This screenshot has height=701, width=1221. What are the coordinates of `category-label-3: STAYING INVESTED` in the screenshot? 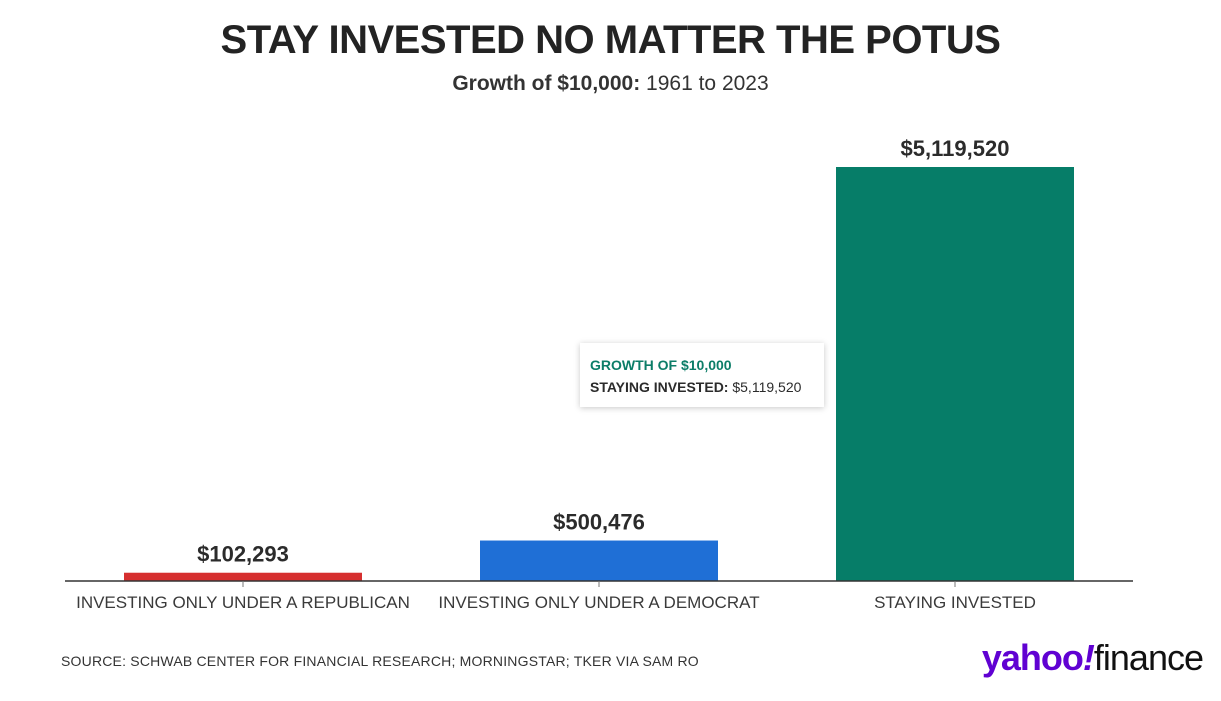 It's located at (955, 602).